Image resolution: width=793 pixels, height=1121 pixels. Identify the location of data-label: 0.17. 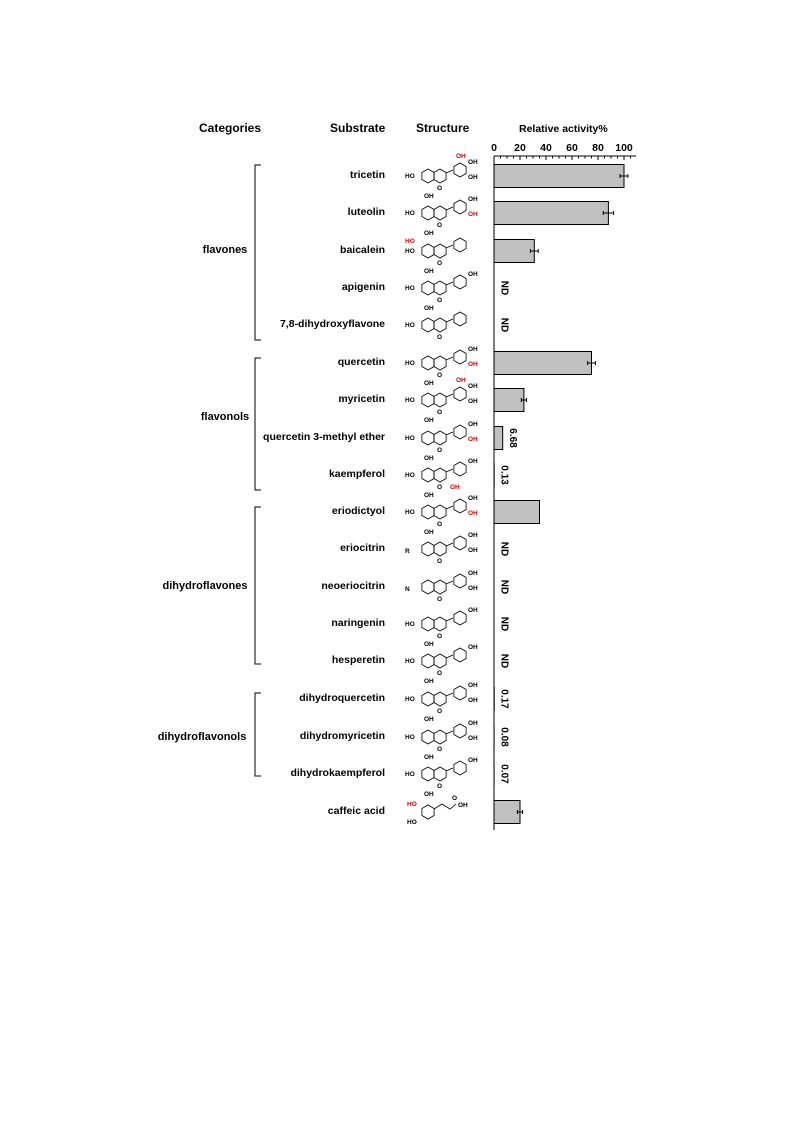
(504, 699).